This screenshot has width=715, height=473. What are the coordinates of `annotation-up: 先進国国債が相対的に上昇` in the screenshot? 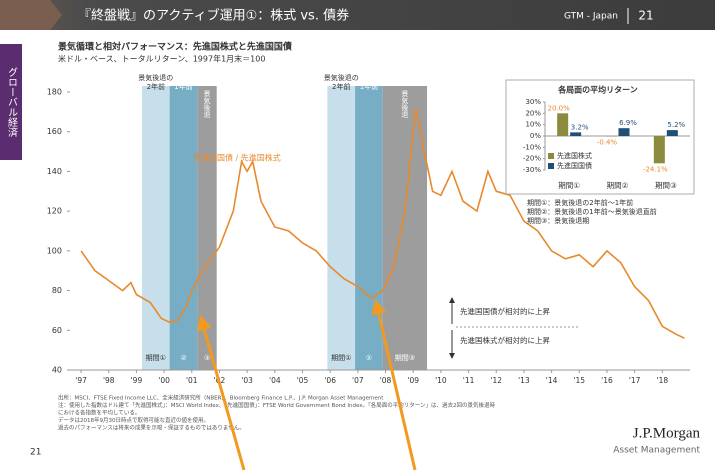 It's located at (505, 311).